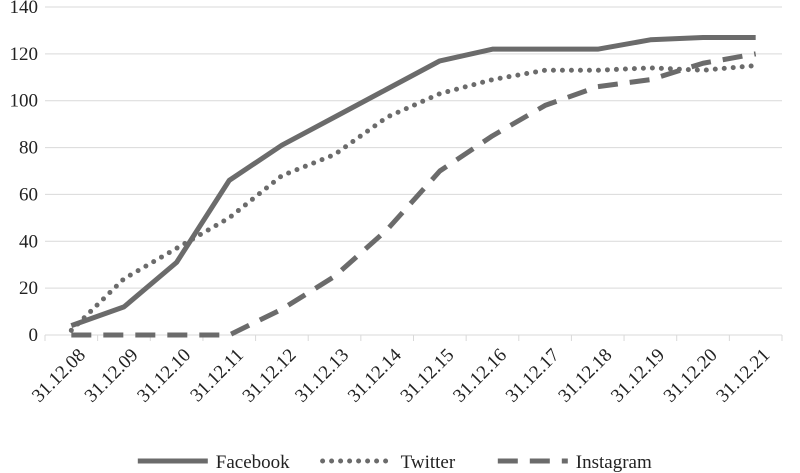  What do you see at coordinates (253, 462) in the screenshot?
I see `legend-label-facebook: Facebook` at bounding box center [253, 462].